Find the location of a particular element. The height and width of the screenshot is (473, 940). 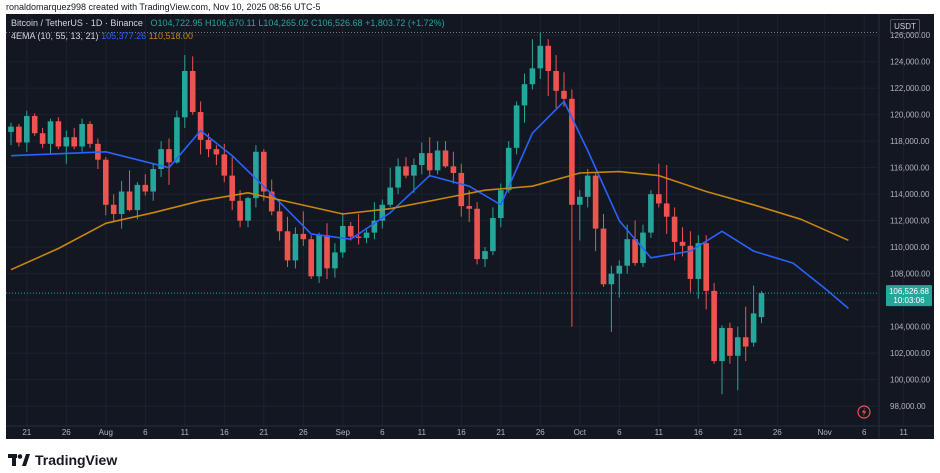

price-tick-label: 118,000.00 is located at coordinates (910, 141).